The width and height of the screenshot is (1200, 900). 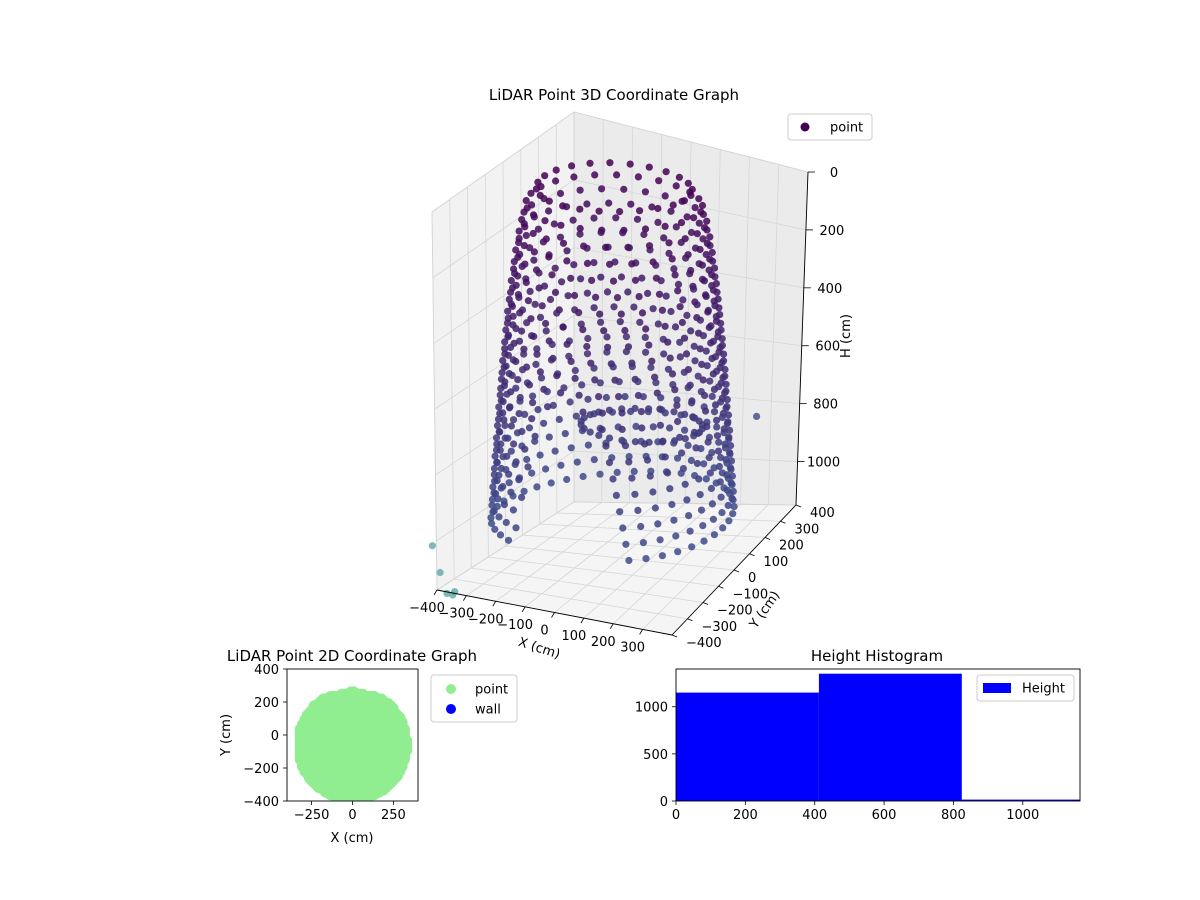 I want to click on points-3d, so click(x=594, y=379).